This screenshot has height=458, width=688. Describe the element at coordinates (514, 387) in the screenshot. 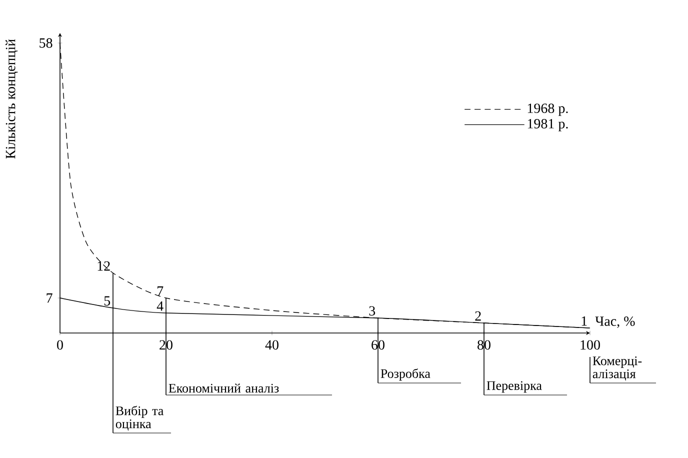

I see `ref-line-label: Перевірка` at that location.